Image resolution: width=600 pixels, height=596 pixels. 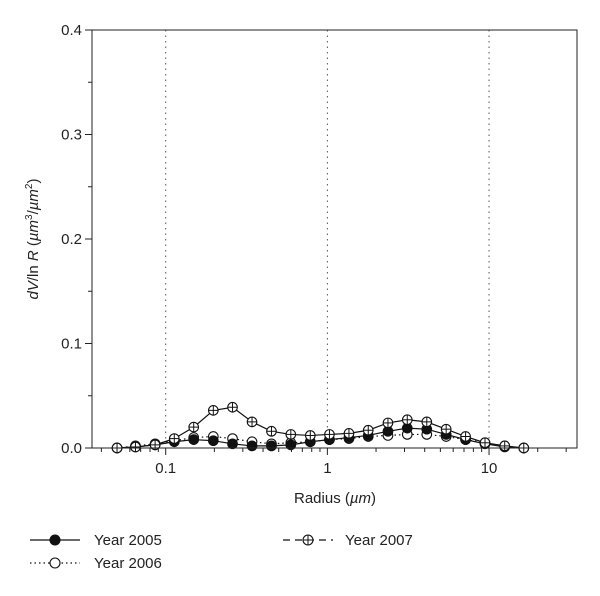 What do you see at coordinates (322, 498) in the screenshot?
I see `x-axis-label-prefix: Radius (` at bounding box center [322, 498].